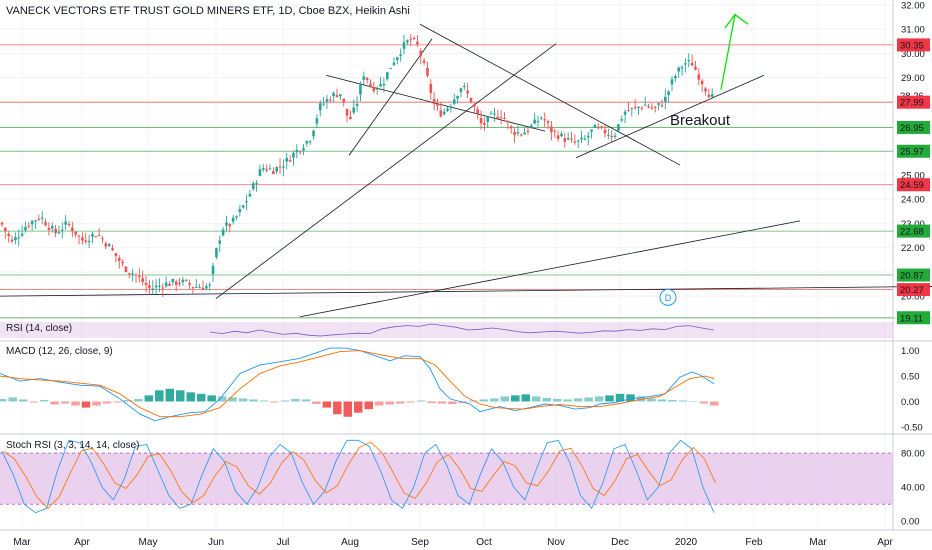 This screenshot has width=932, height=550. I want to click on level-badge-label: 20.87, so click(912, 276).